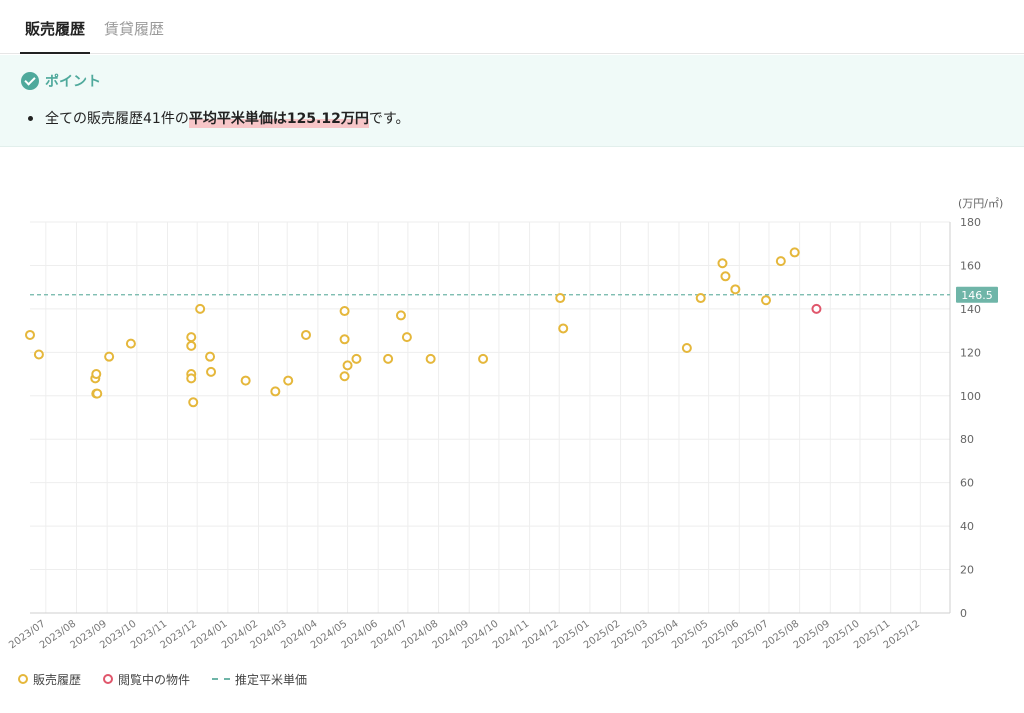  I want to click on bullet-icon, so click(30, 118).